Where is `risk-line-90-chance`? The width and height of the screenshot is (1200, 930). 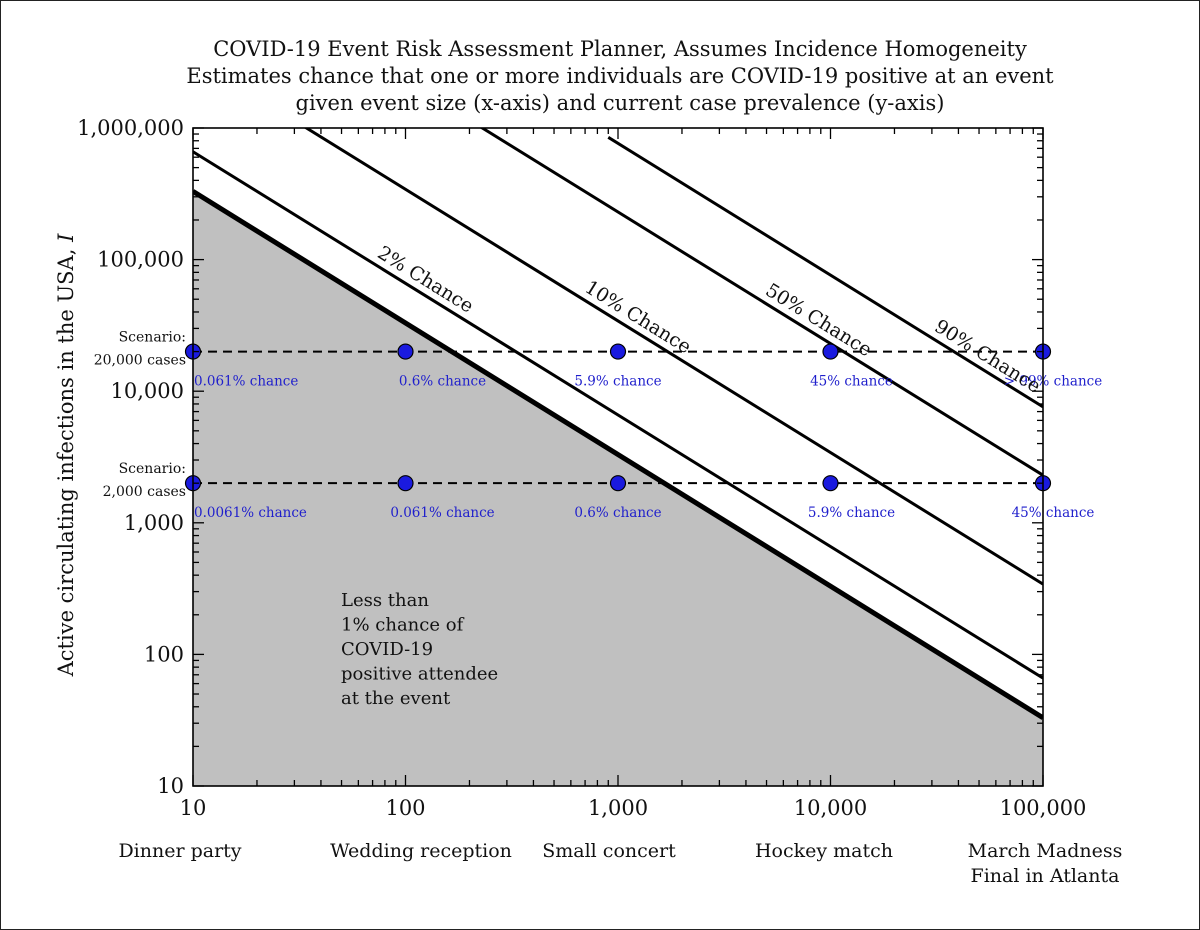
risk-line-90-chance is located at coordinates (825, 272).